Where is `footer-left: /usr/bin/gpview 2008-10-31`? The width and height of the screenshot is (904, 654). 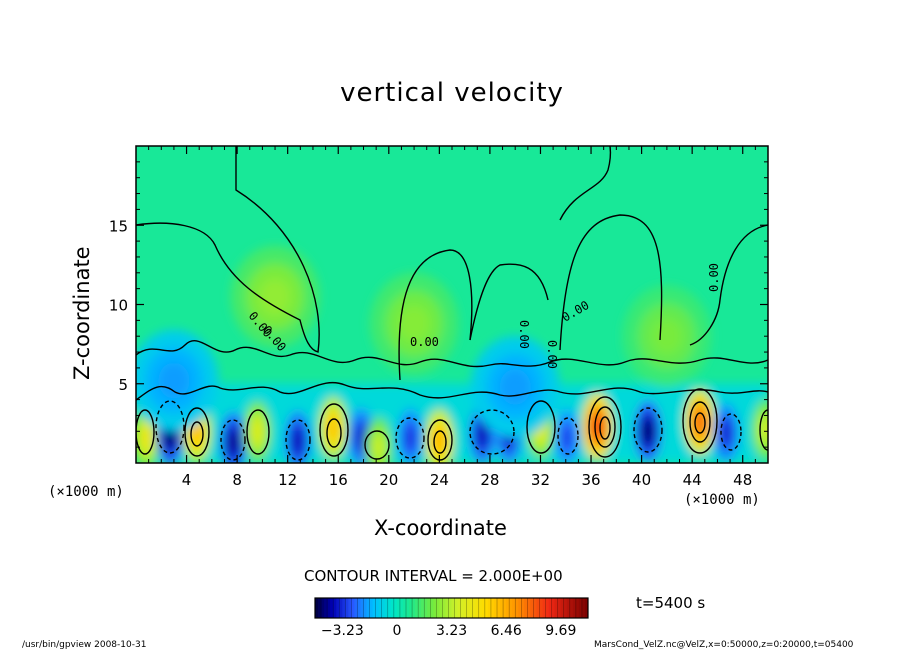 footer-left: /usr/bin/gpview 2008-10-31 is located at coordinates (84, 645).